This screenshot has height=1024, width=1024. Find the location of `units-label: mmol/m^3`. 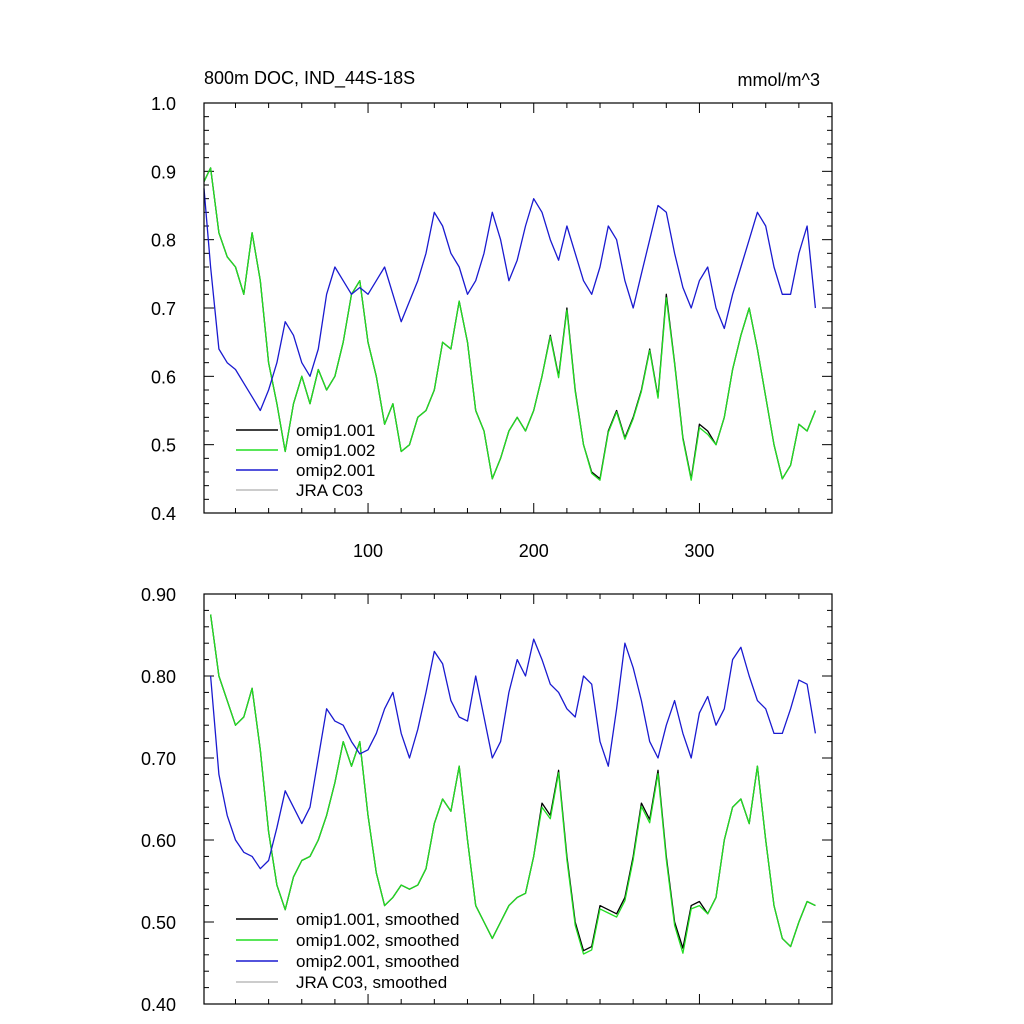

units-label: mmol/m^3 is located at coordinates (779, 80).